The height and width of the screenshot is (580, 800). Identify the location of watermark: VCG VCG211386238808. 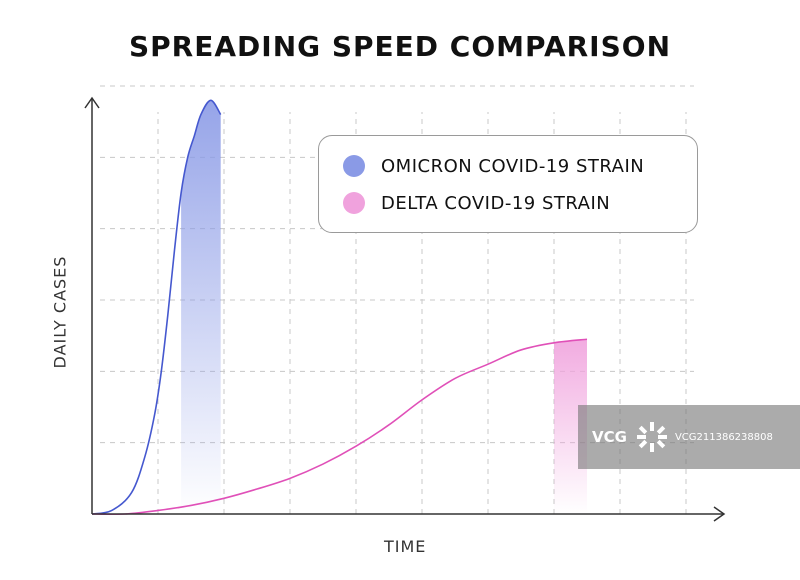
(689, 437).